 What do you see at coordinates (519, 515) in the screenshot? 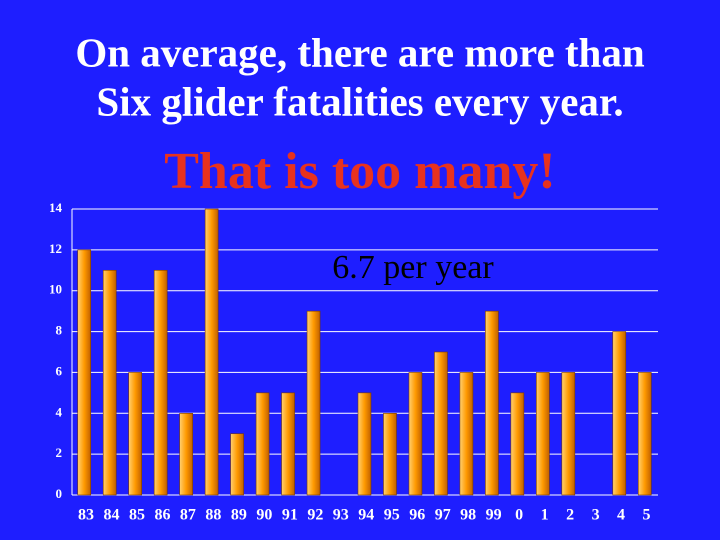
I see `x-tick-label: 0` at bounding box center [519, 515].